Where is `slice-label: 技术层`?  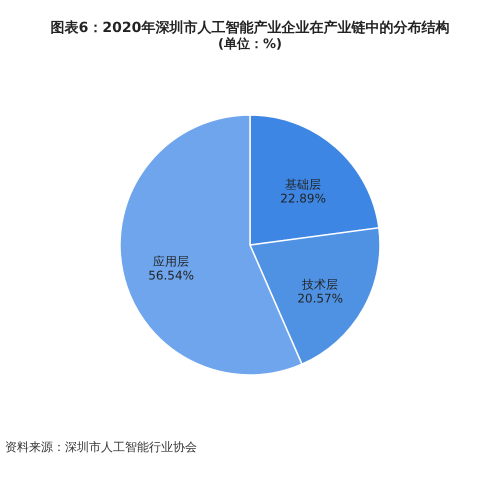
slice-label: 技术层 is located at coordinates (319, 285).